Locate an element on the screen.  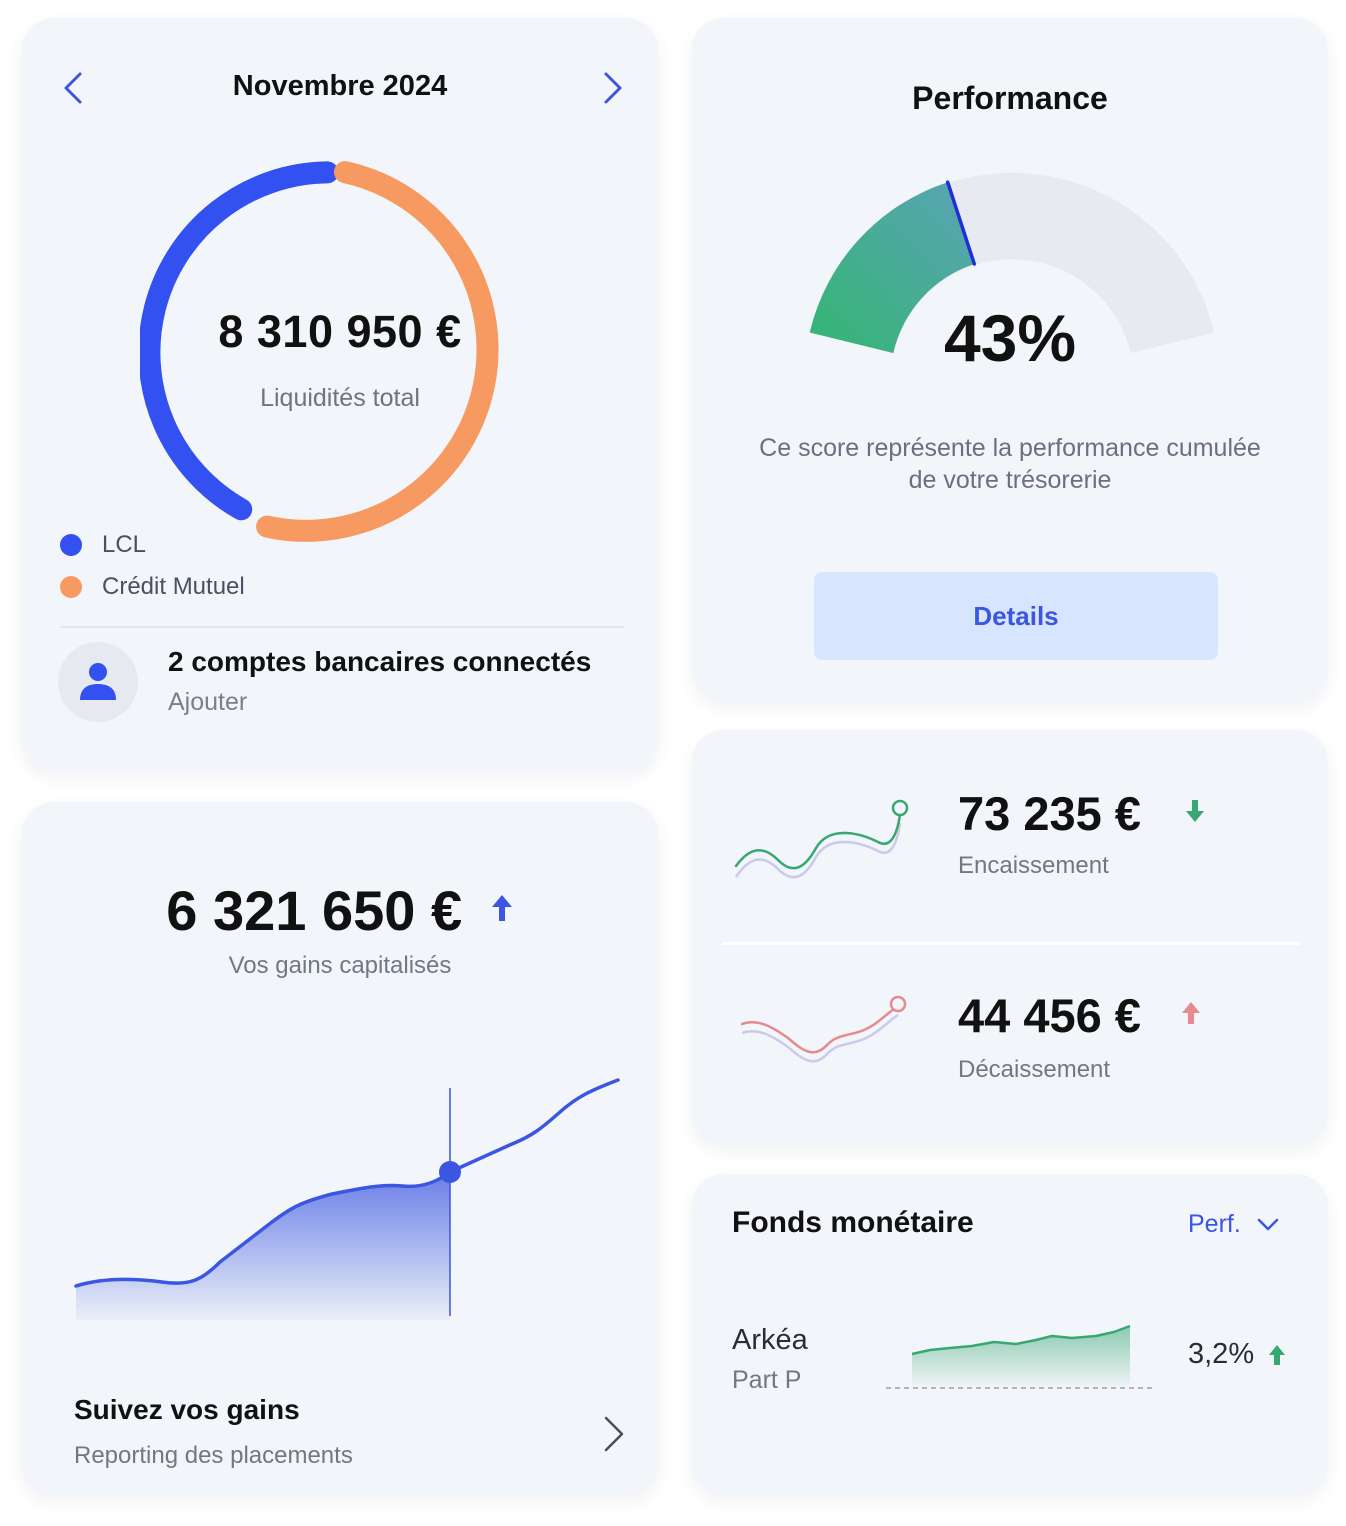
avatar is located at coordinates (98, 682).